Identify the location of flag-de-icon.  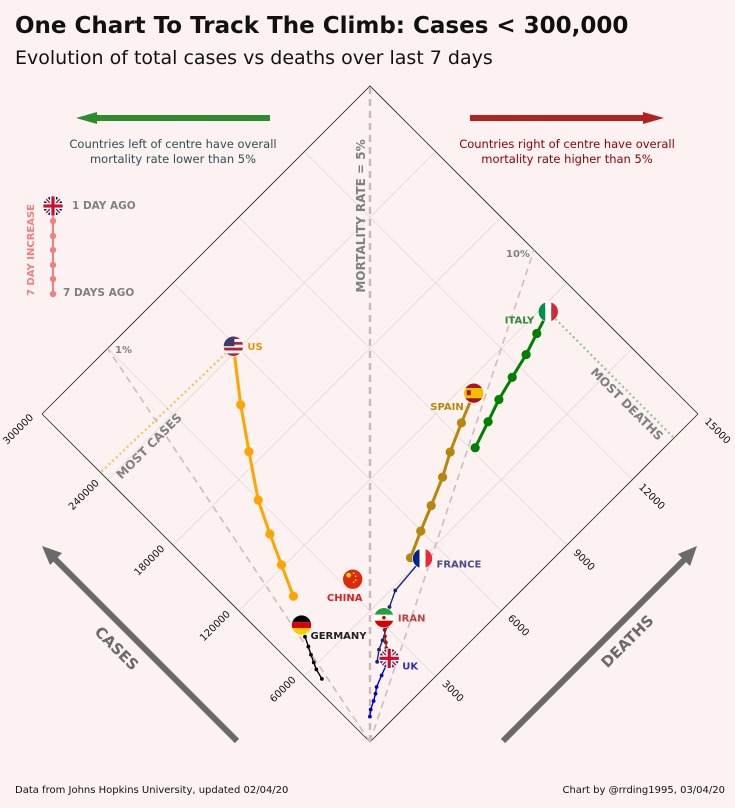
(301, 625).